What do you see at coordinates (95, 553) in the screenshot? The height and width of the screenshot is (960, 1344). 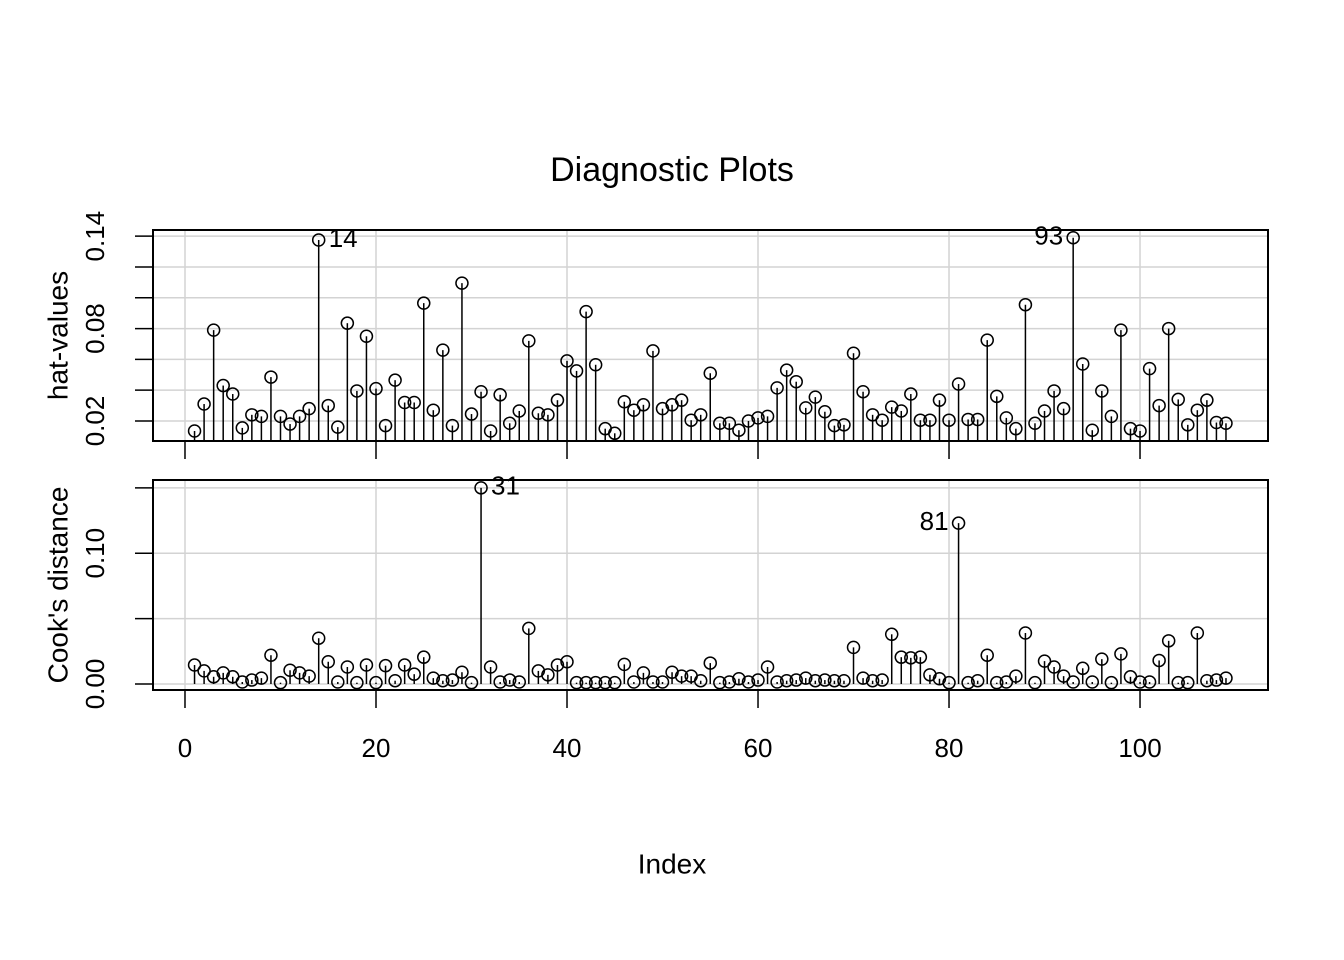 I see `y-tick-label: 0.10` at bounding box center [95, 553].